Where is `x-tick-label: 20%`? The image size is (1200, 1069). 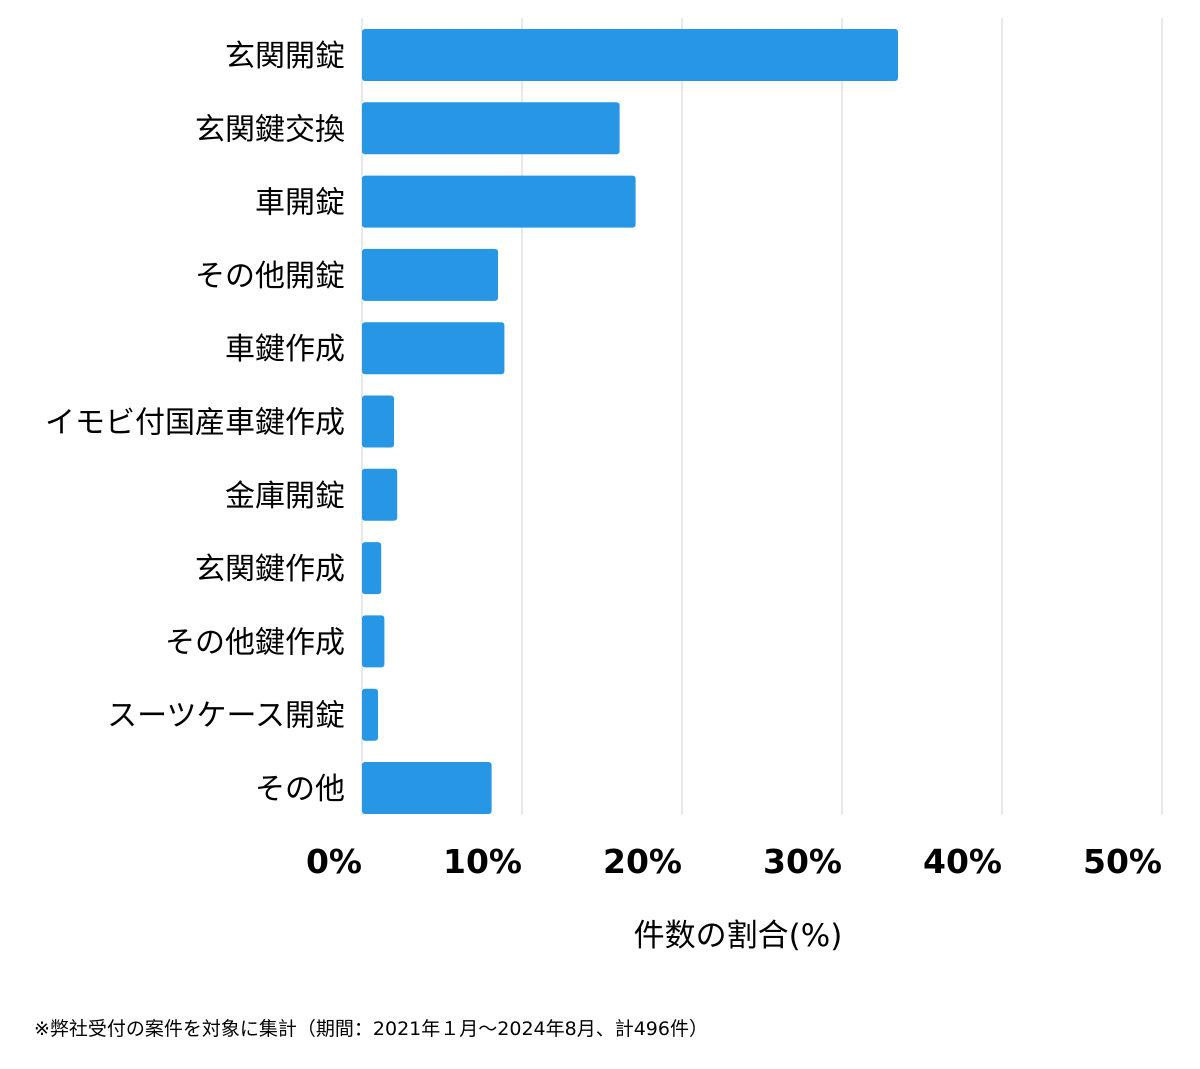 x-tick-label: 20% is located at coordinates (642, 861).